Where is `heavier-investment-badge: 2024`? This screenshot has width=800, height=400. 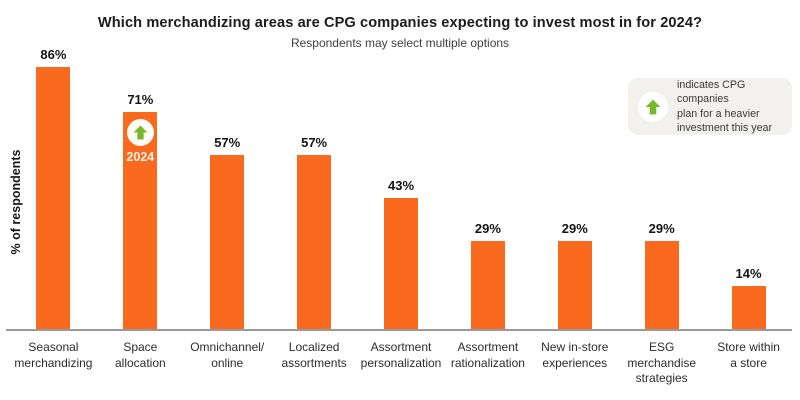 heavier-investment-badge: 2024 is located at coordinates (140, 141).